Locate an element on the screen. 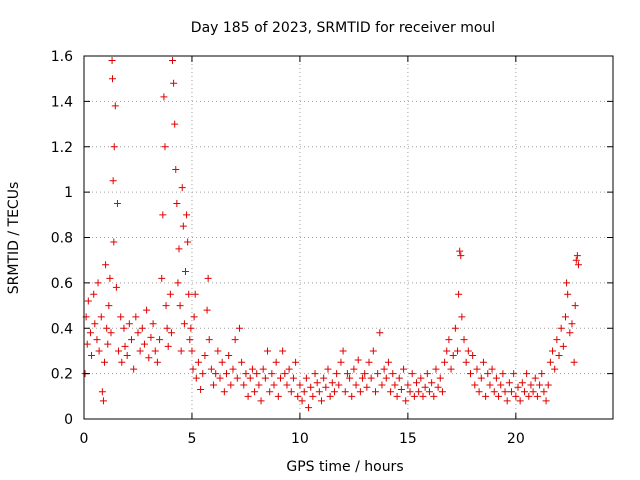 Image resolution: width=640 pixels, height=480 pixels. x-tick-label: 20 is located at coordinates (516, 439).